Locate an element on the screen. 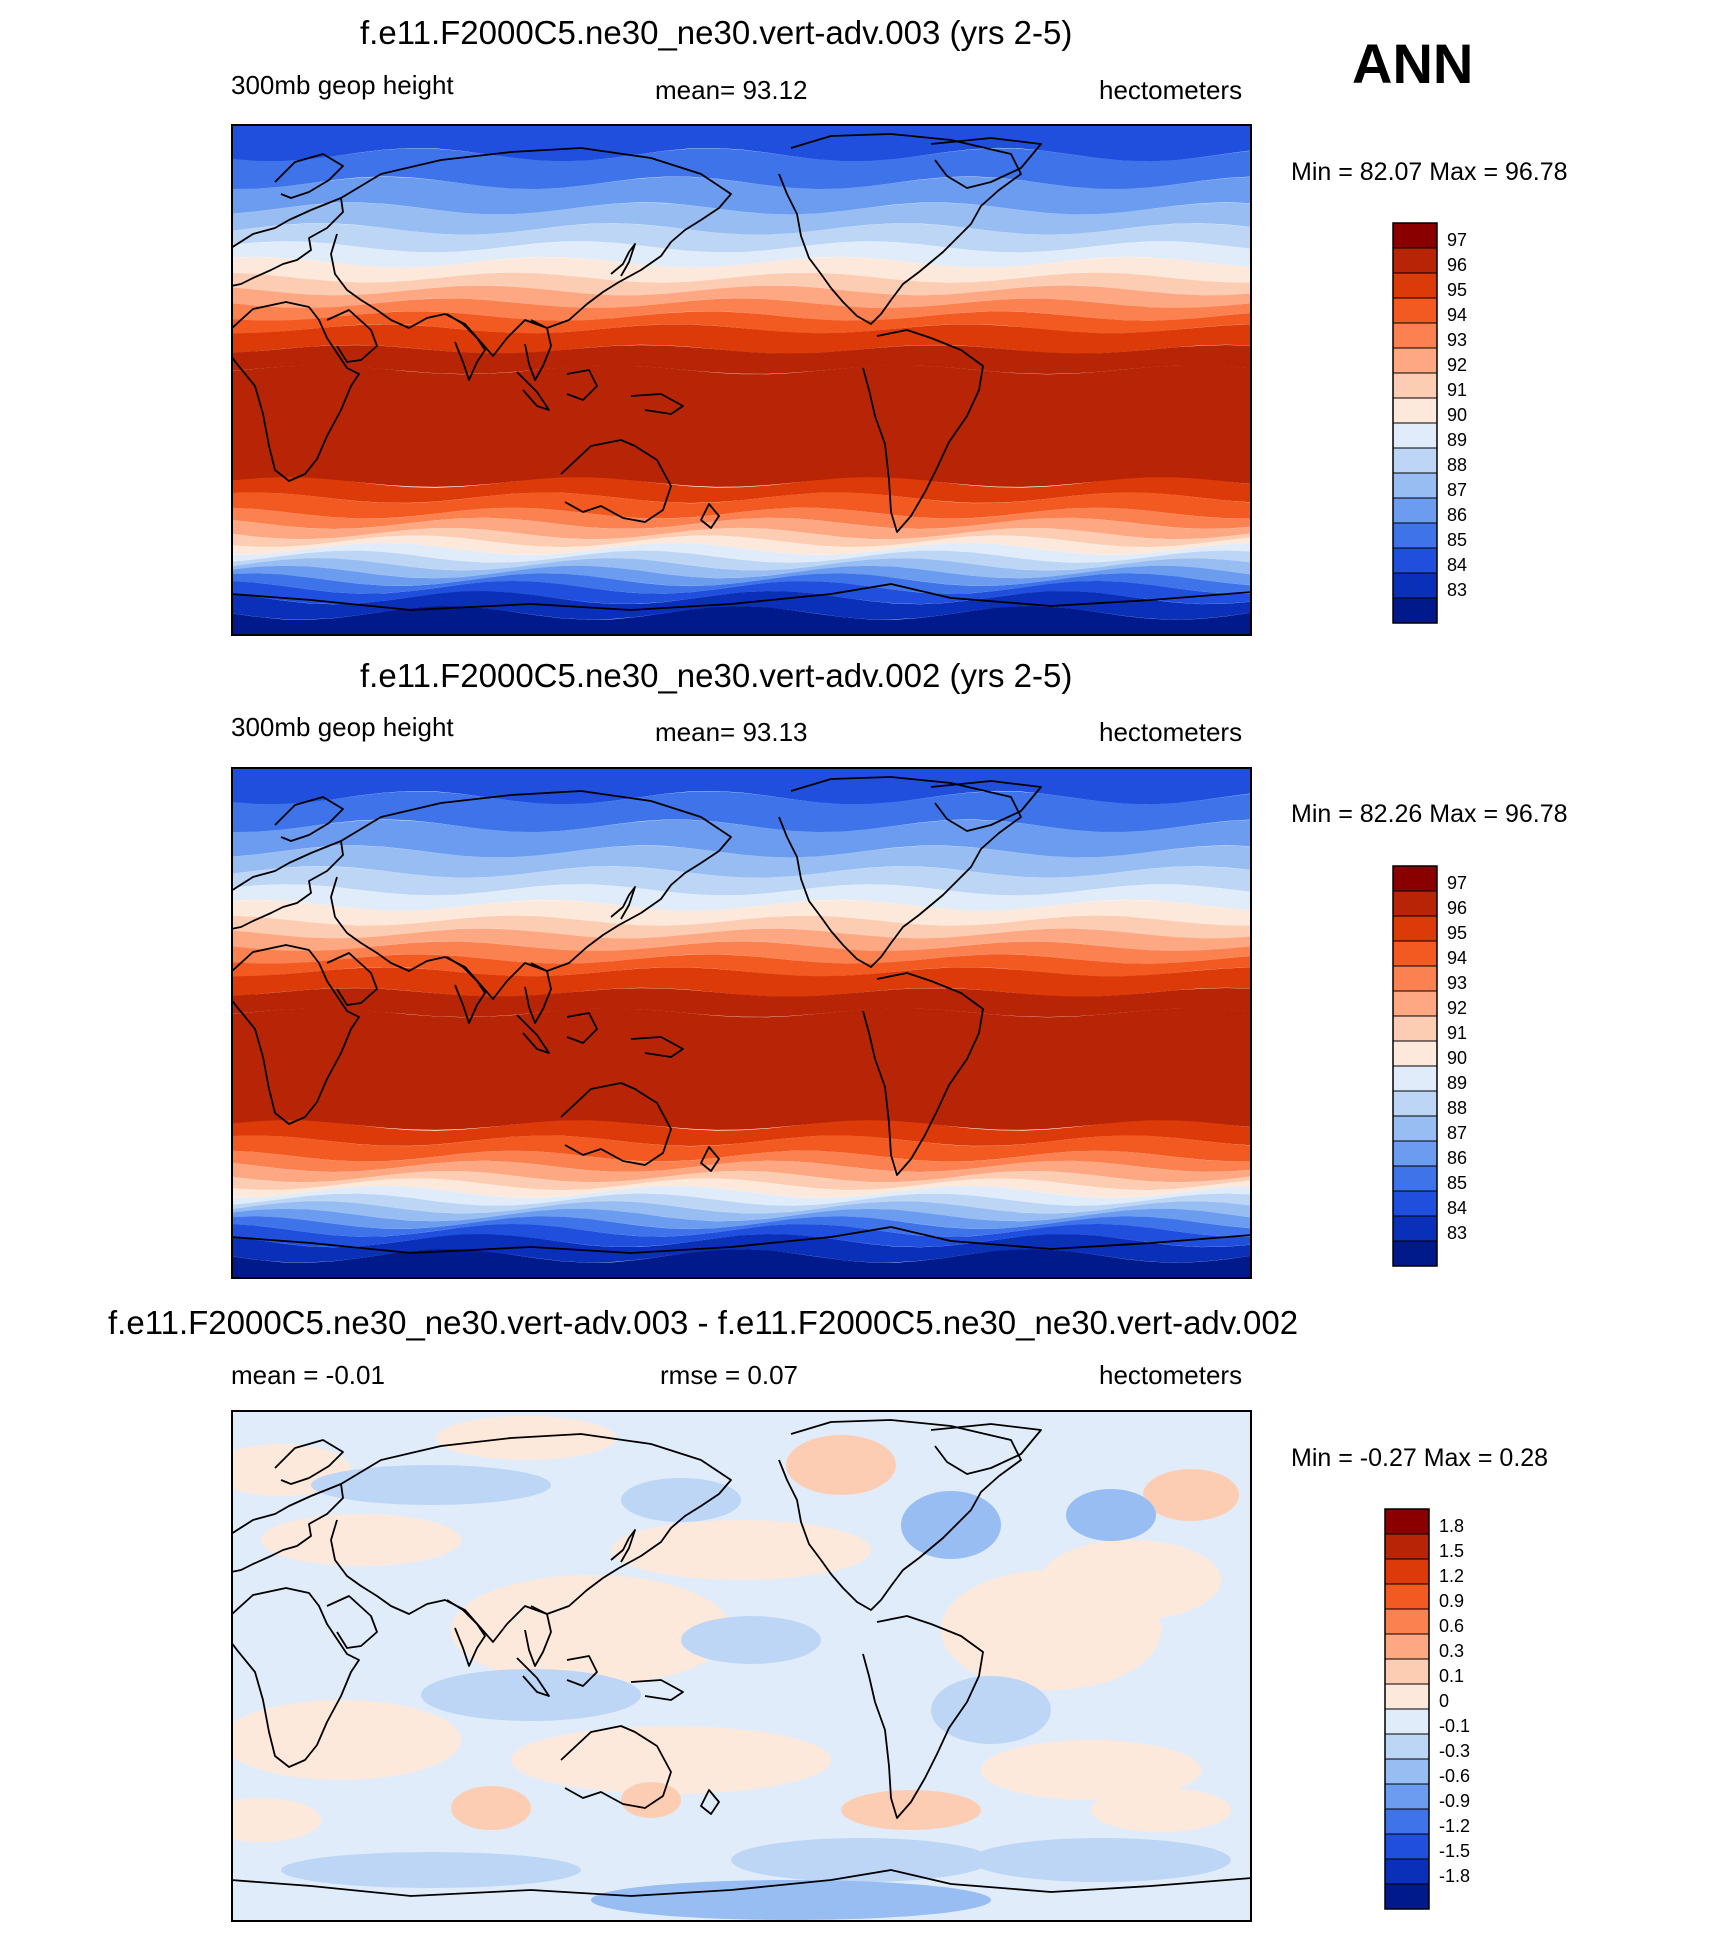 This screenshot has width=1710, height=1953. coastlines is located at coordinates (741, 1015).